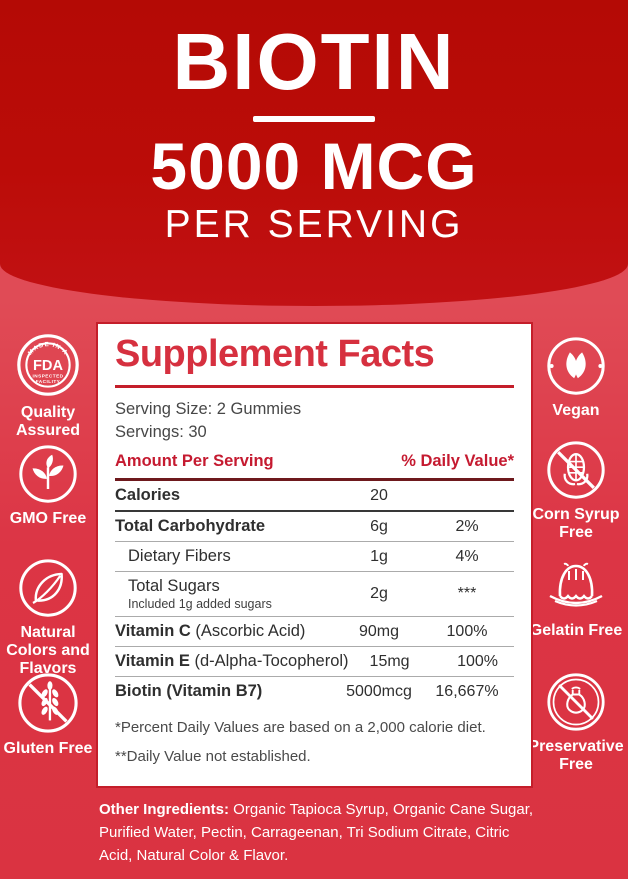 This screenshot has width=628, height=879. I want to click on supplement-facts-title: Supplement Facts, so click(275, 354).